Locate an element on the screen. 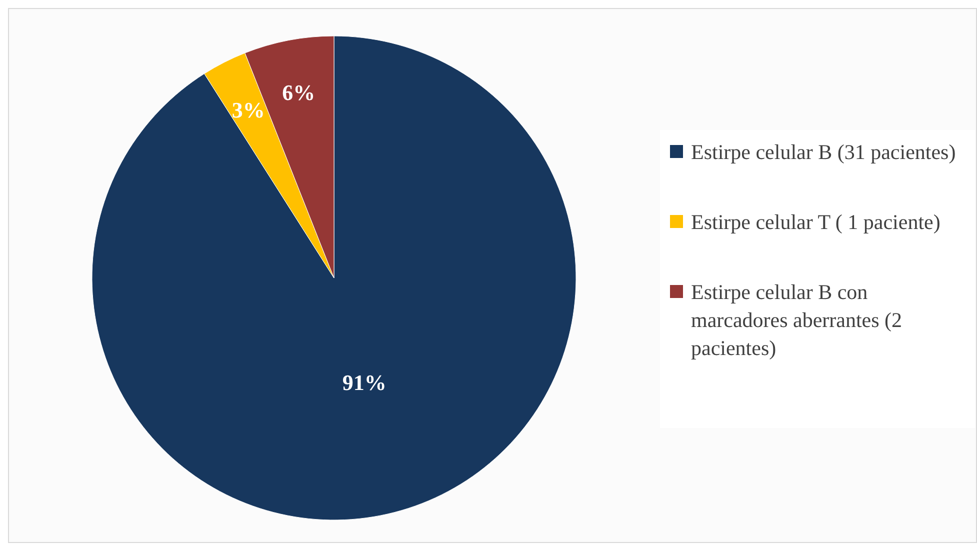 The image size is (977, 544). legend-label: Estirpe celular B con marcadores aberrantes (2 pacientes) is located at coordinates (796, 320).